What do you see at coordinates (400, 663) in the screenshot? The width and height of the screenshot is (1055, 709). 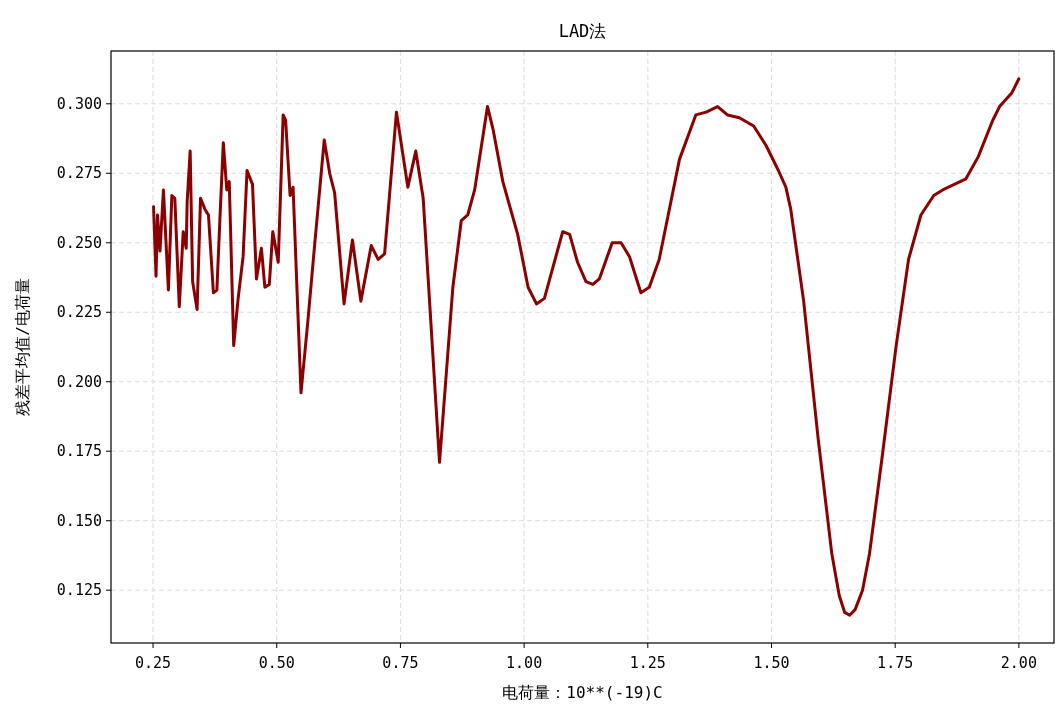 I see `x-tick-label: 0.75` at bounding box center [400, 663].